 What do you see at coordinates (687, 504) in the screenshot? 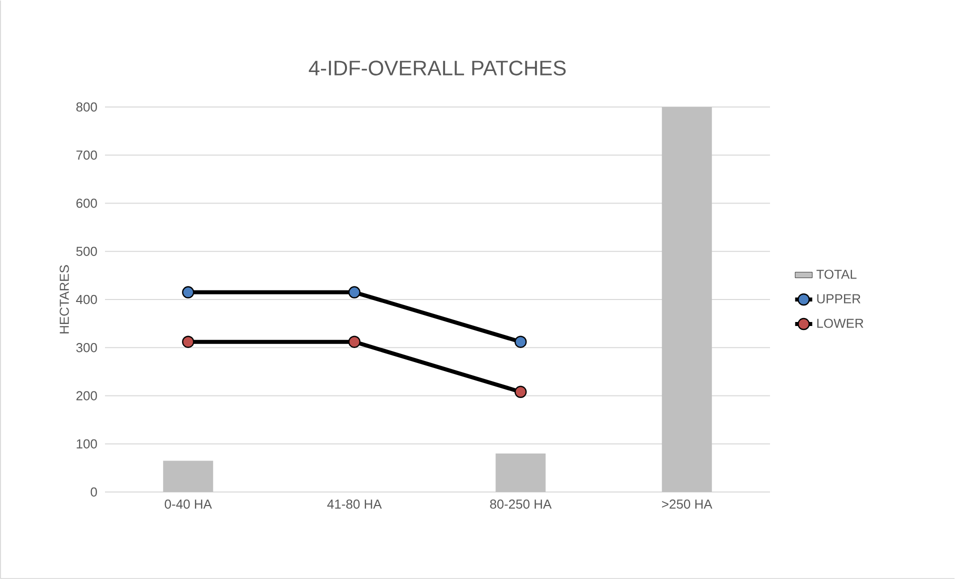
I see `x-tick-label: >250 HA` at bounding box center [687, 504].